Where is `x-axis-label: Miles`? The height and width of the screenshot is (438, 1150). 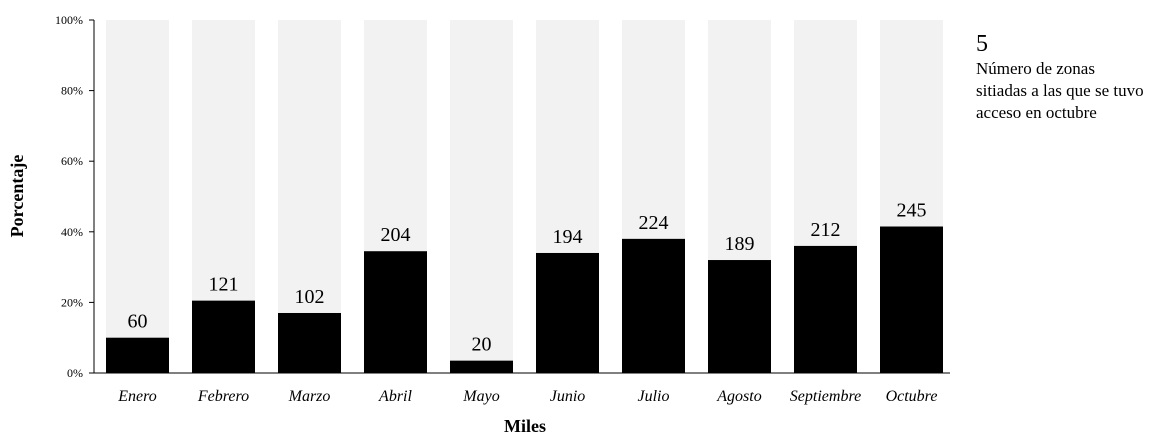
x-axis-label: Miles is located at coordinates (525, 426).